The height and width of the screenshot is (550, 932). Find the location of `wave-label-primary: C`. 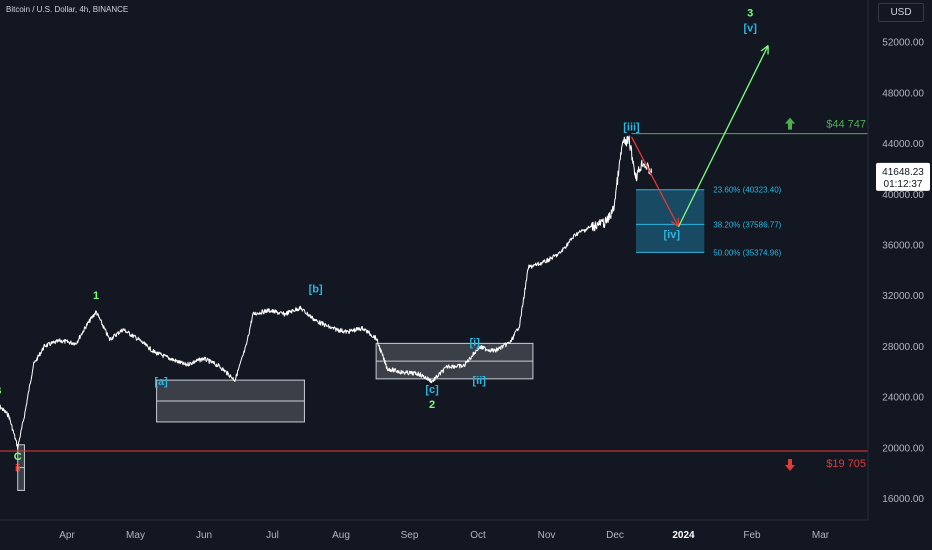

wave-label-primary: C is located at coordinates (18, 457).